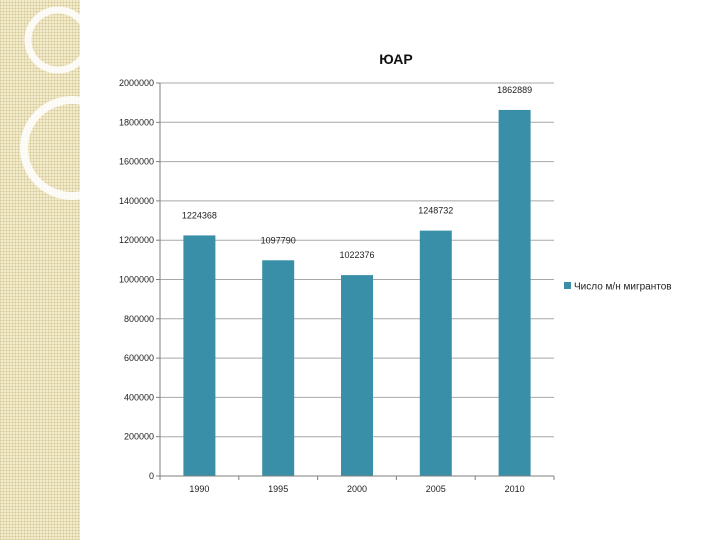 The height and width of the screenshot is (545, 720). I want to click on legend-swatch, so click(567, 285).